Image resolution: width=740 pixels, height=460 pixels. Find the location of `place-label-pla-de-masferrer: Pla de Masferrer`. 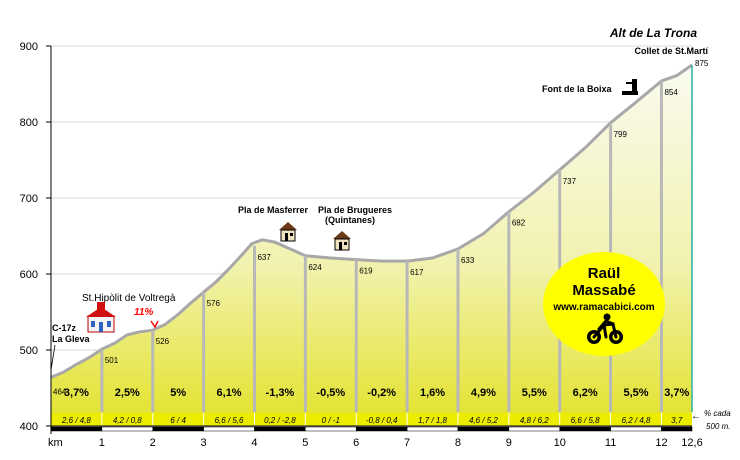

place-label-pla-de-masferrer: Pla de Masferrer is located at coordinates (273, 210).